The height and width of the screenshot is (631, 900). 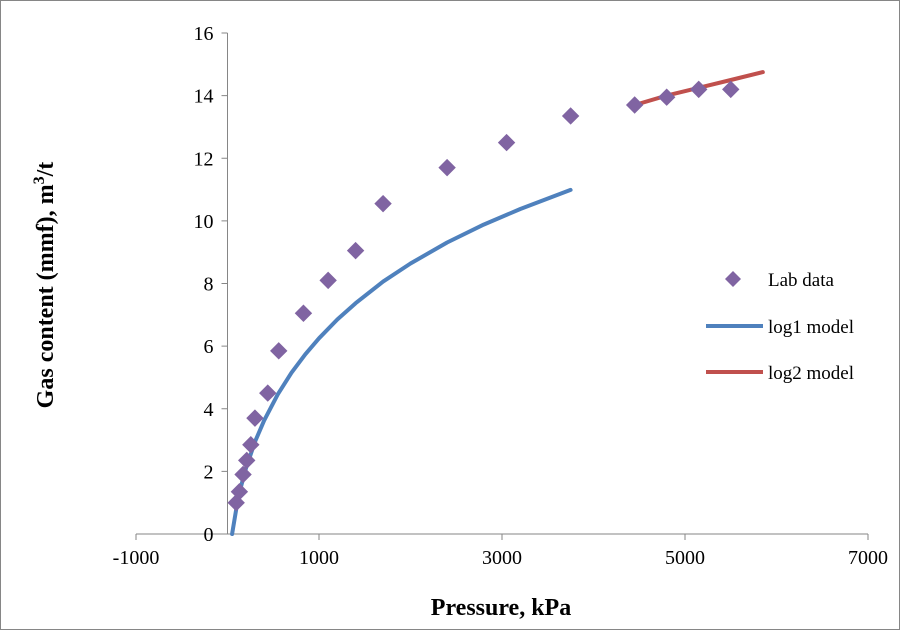 What do you see at coordinates (501, 608) in the screenshot?
I see `x-axis-title: Pressure, kPa` at bounding box center [501, 608].